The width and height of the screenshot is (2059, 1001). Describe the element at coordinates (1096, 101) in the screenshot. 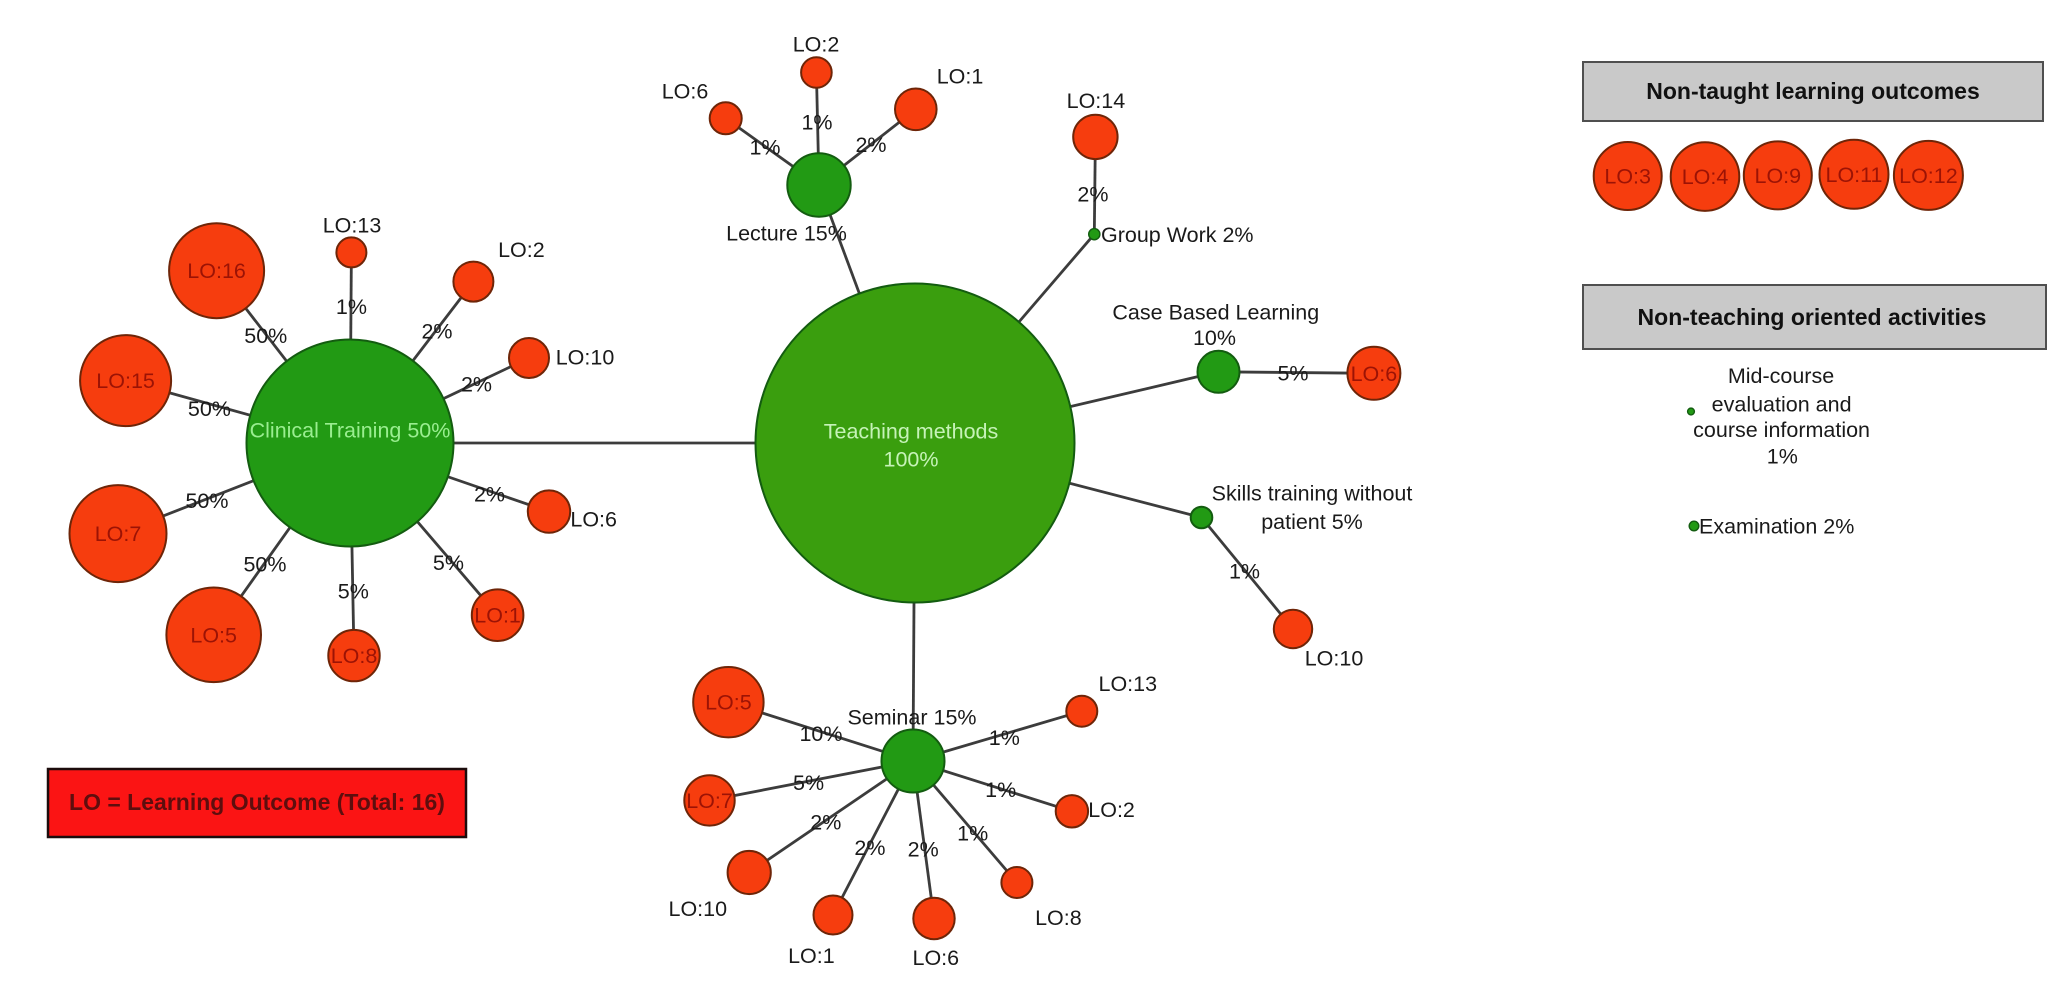

I see `svg-text: LO:14` at that location.